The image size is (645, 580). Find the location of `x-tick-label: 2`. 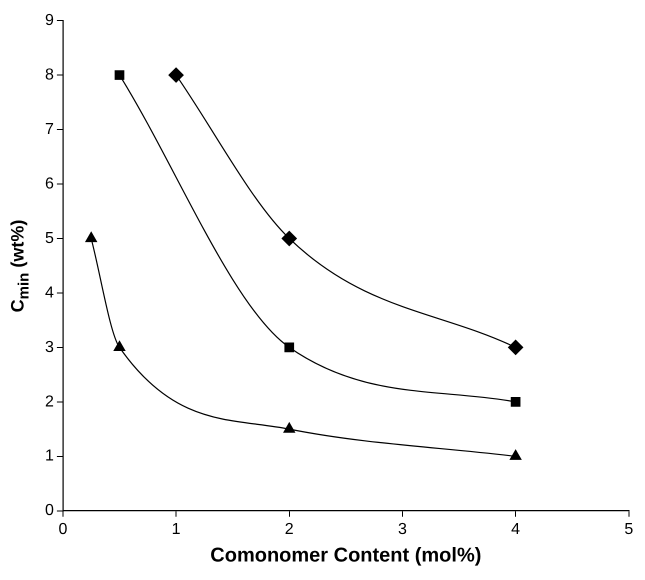

x-tick-label: 2 is located at coordinates (289, 529).